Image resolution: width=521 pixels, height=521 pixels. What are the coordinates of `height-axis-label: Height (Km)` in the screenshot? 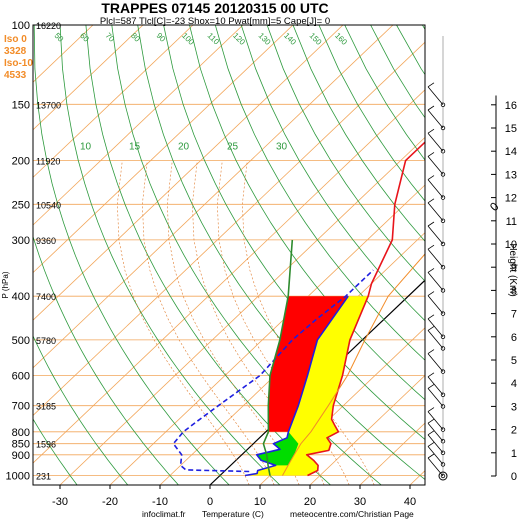 It's located at (512, 269).